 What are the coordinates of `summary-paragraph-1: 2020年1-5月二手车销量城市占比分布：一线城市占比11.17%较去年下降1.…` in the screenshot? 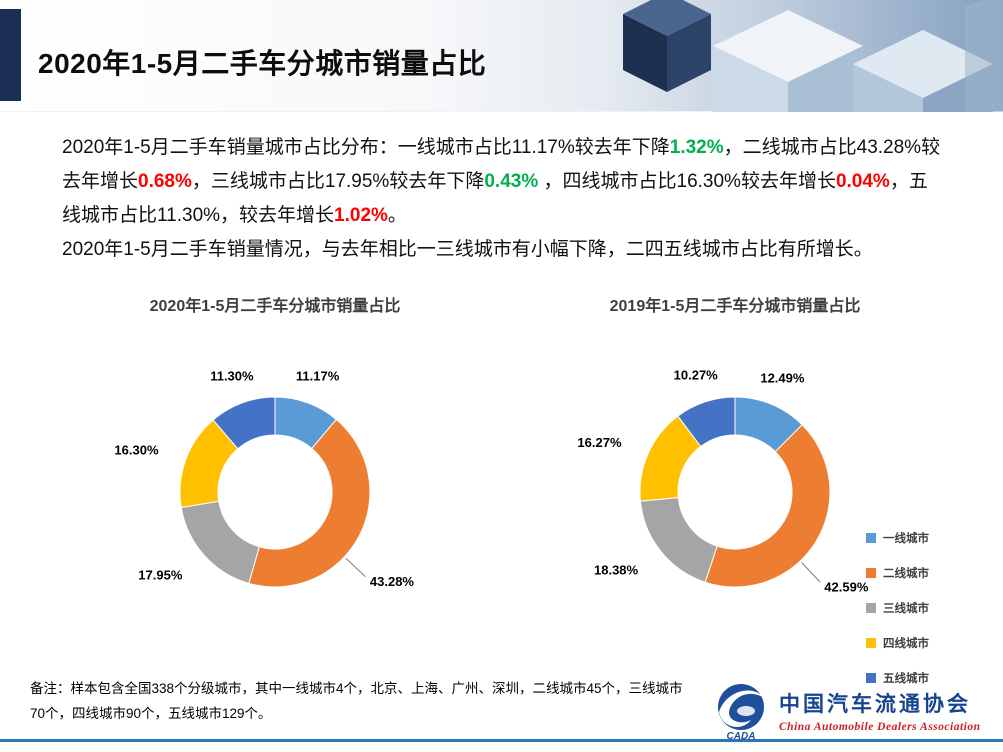 It's located at (502, 182).